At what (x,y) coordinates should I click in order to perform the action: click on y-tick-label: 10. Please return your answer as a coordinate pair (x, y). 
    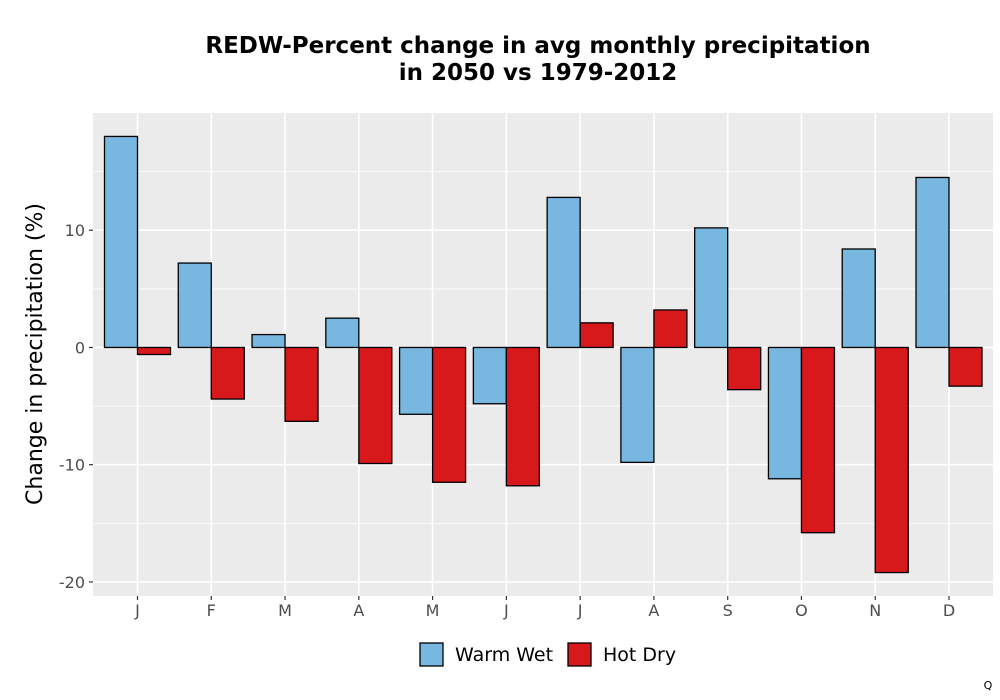
    Looking at the image, I should click on (75, 230).